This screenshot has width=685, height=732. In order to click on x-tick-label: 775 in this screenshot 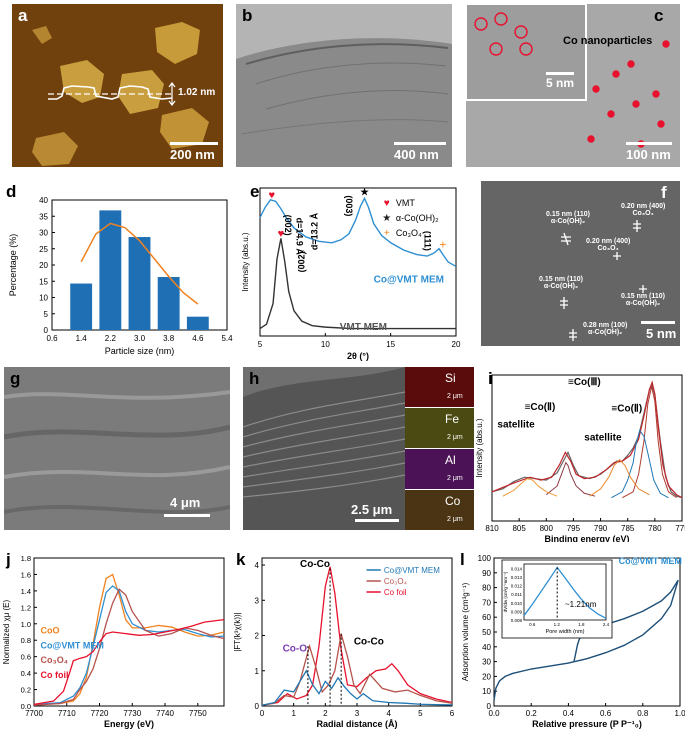, I will do `click(680, 528)`.